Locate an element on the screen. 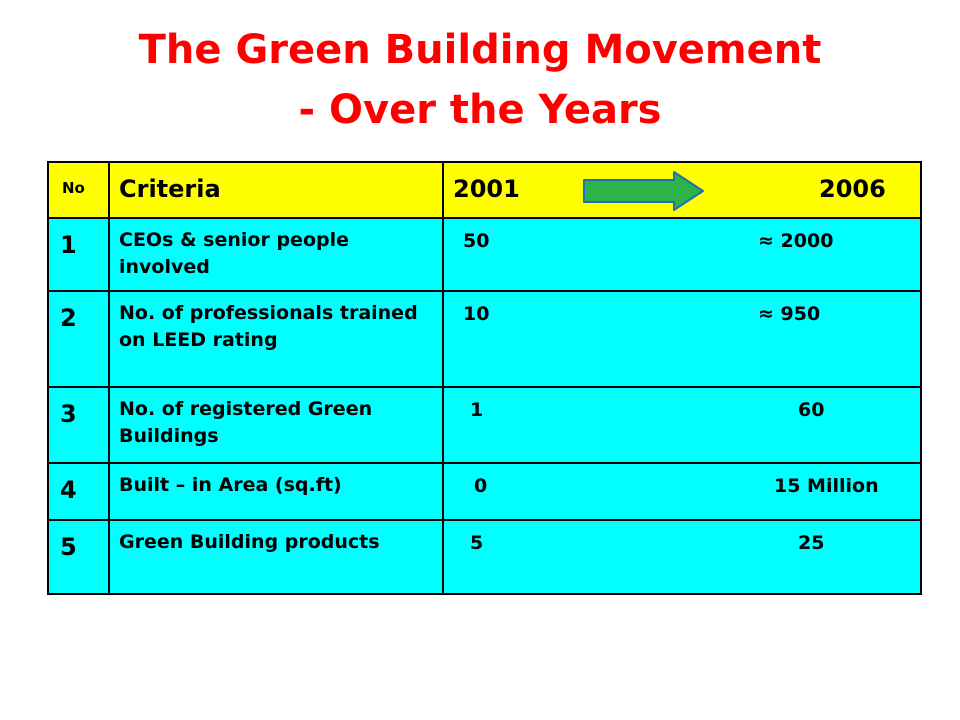 The image size is (960, 720). value-2001: 1 is located at coordinates (477, 410).